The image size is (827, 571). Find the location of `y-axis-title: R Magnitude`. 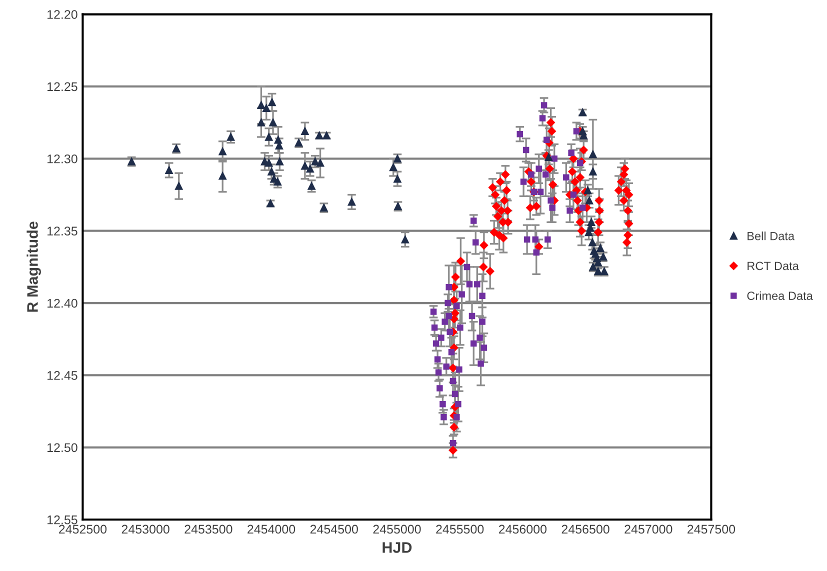

y-axis-title: R Magnitude is located at coordinates (34, 267).